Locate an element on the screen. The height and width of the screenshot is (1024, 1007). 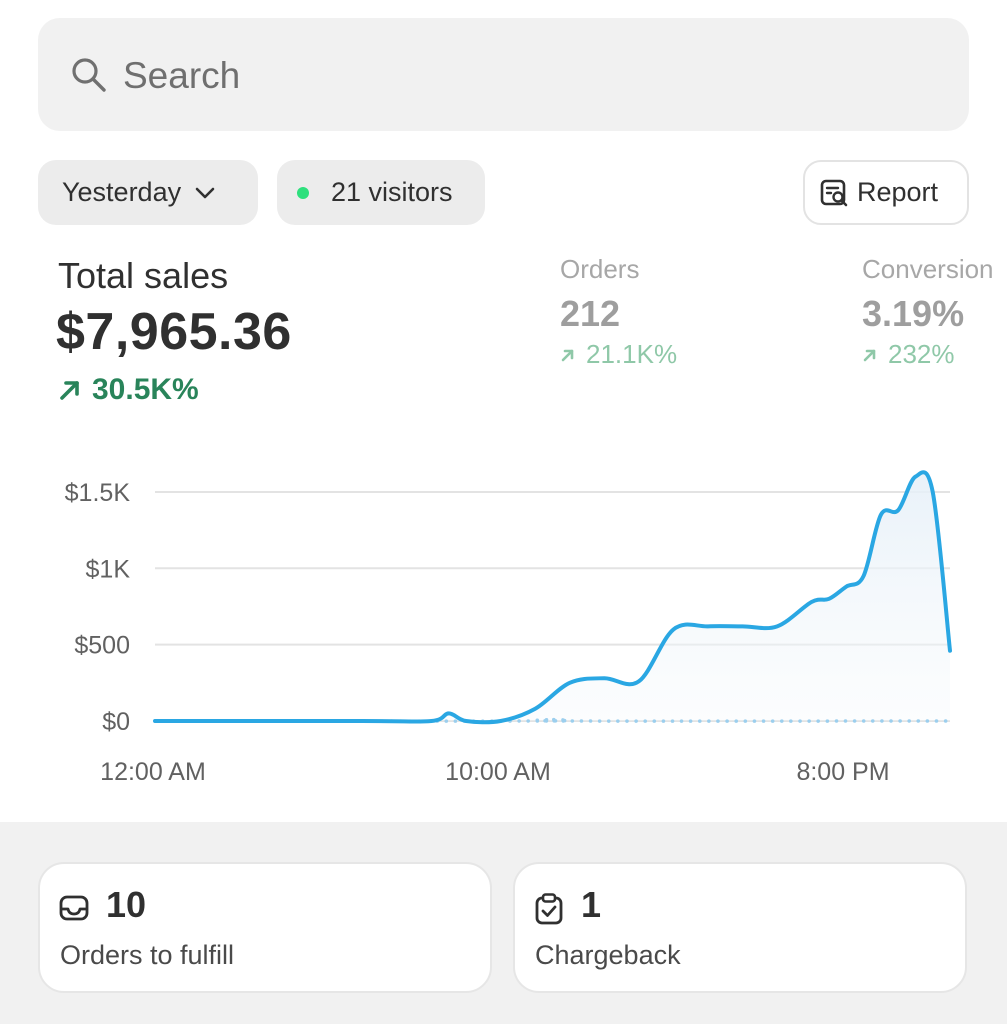
live-visitors-button: 21 visitors is located at coordinates (381, 192).